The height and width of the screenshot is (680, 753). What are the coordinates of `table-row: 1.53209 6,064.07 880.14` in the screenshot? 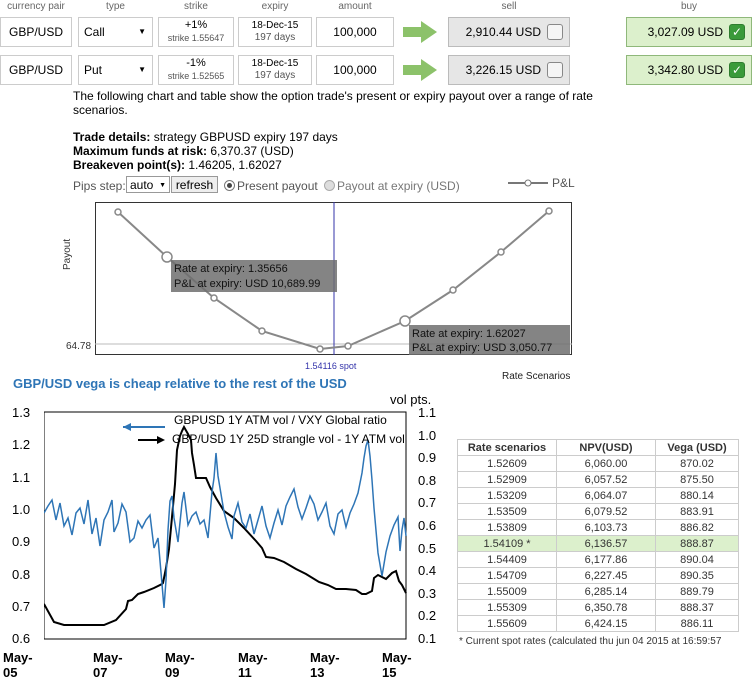 It's located at (598, 495).